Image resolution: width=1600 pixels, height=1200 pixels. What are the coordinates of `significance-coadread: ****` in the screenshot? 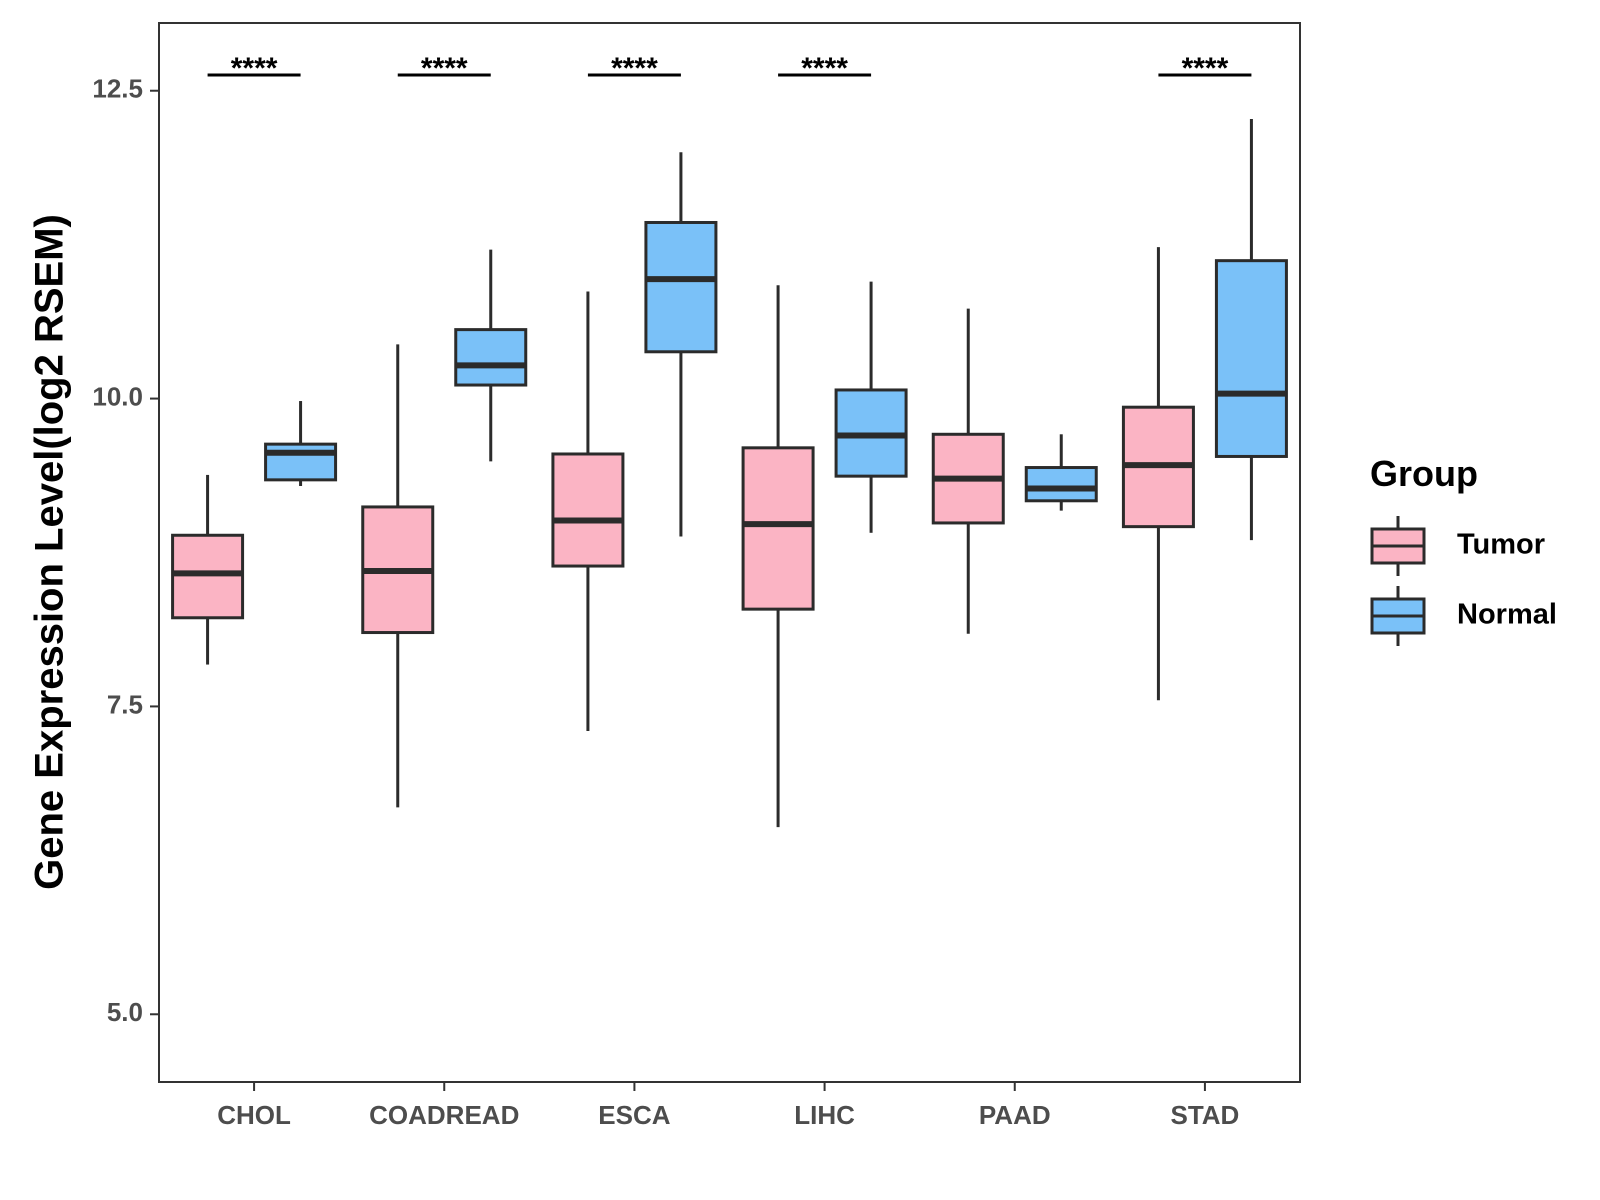 It's located at (444, 68).